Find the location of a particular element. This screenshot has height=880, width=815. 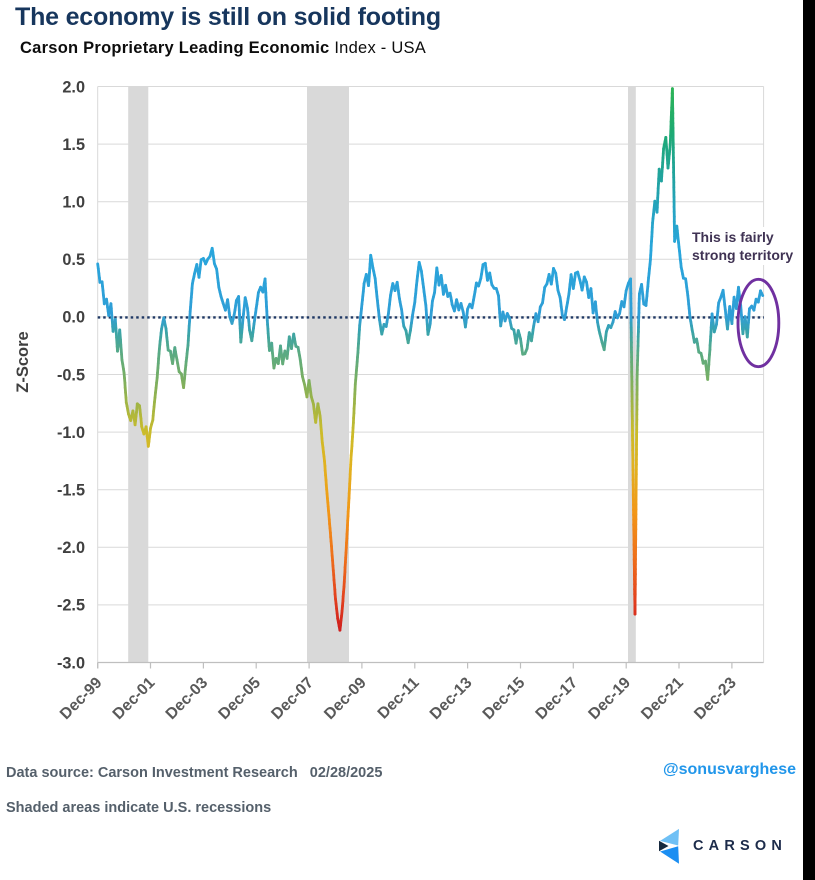

svg-text: -2.0 is located at coordinates (71, 548).